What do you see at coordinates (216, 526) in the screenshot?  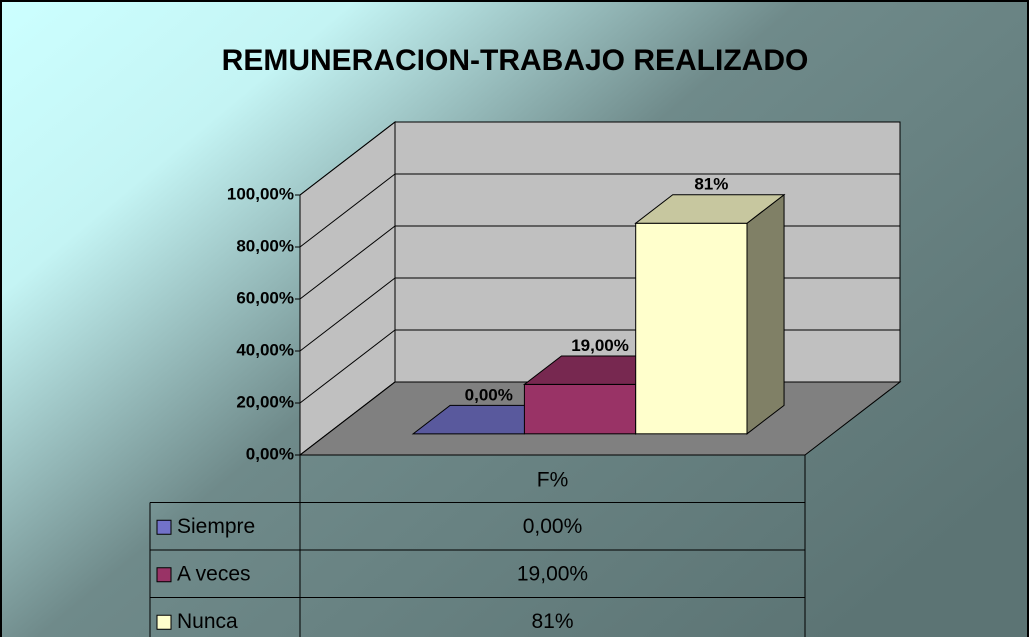 I see `legend-label: Siempre` at bounding box center [216, 526].